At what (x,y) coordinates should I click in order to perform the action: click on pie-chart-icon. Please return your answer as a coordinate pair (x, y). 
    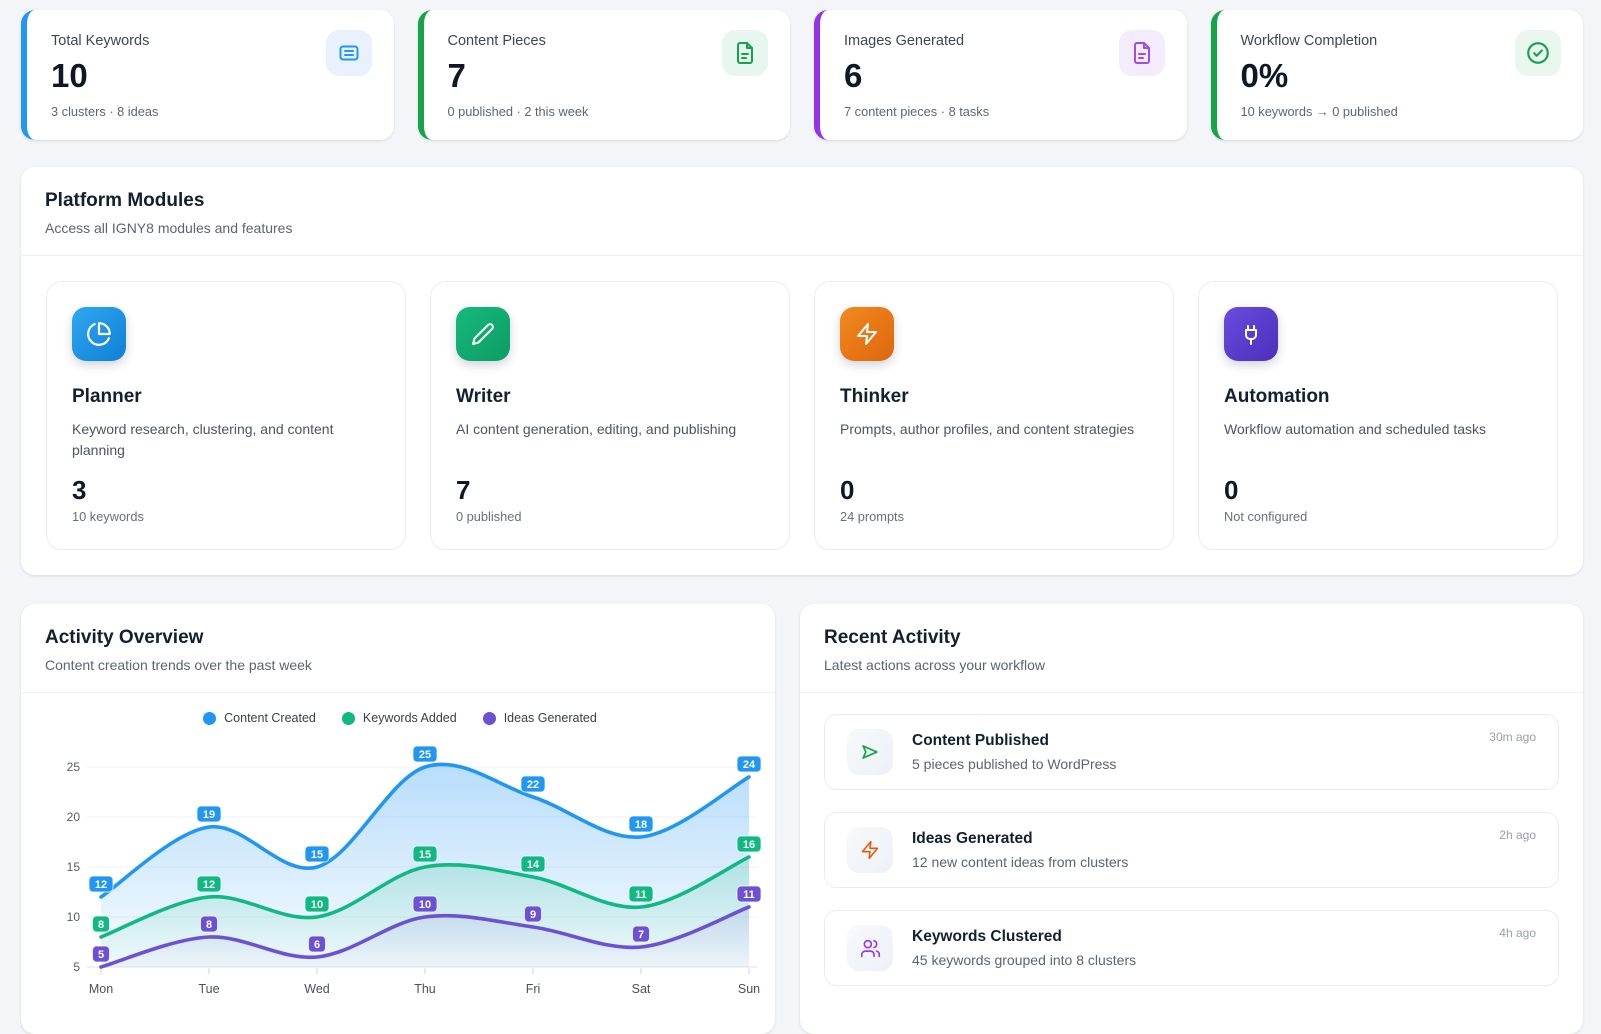
    Looking at the image, I should click on (99, 334).